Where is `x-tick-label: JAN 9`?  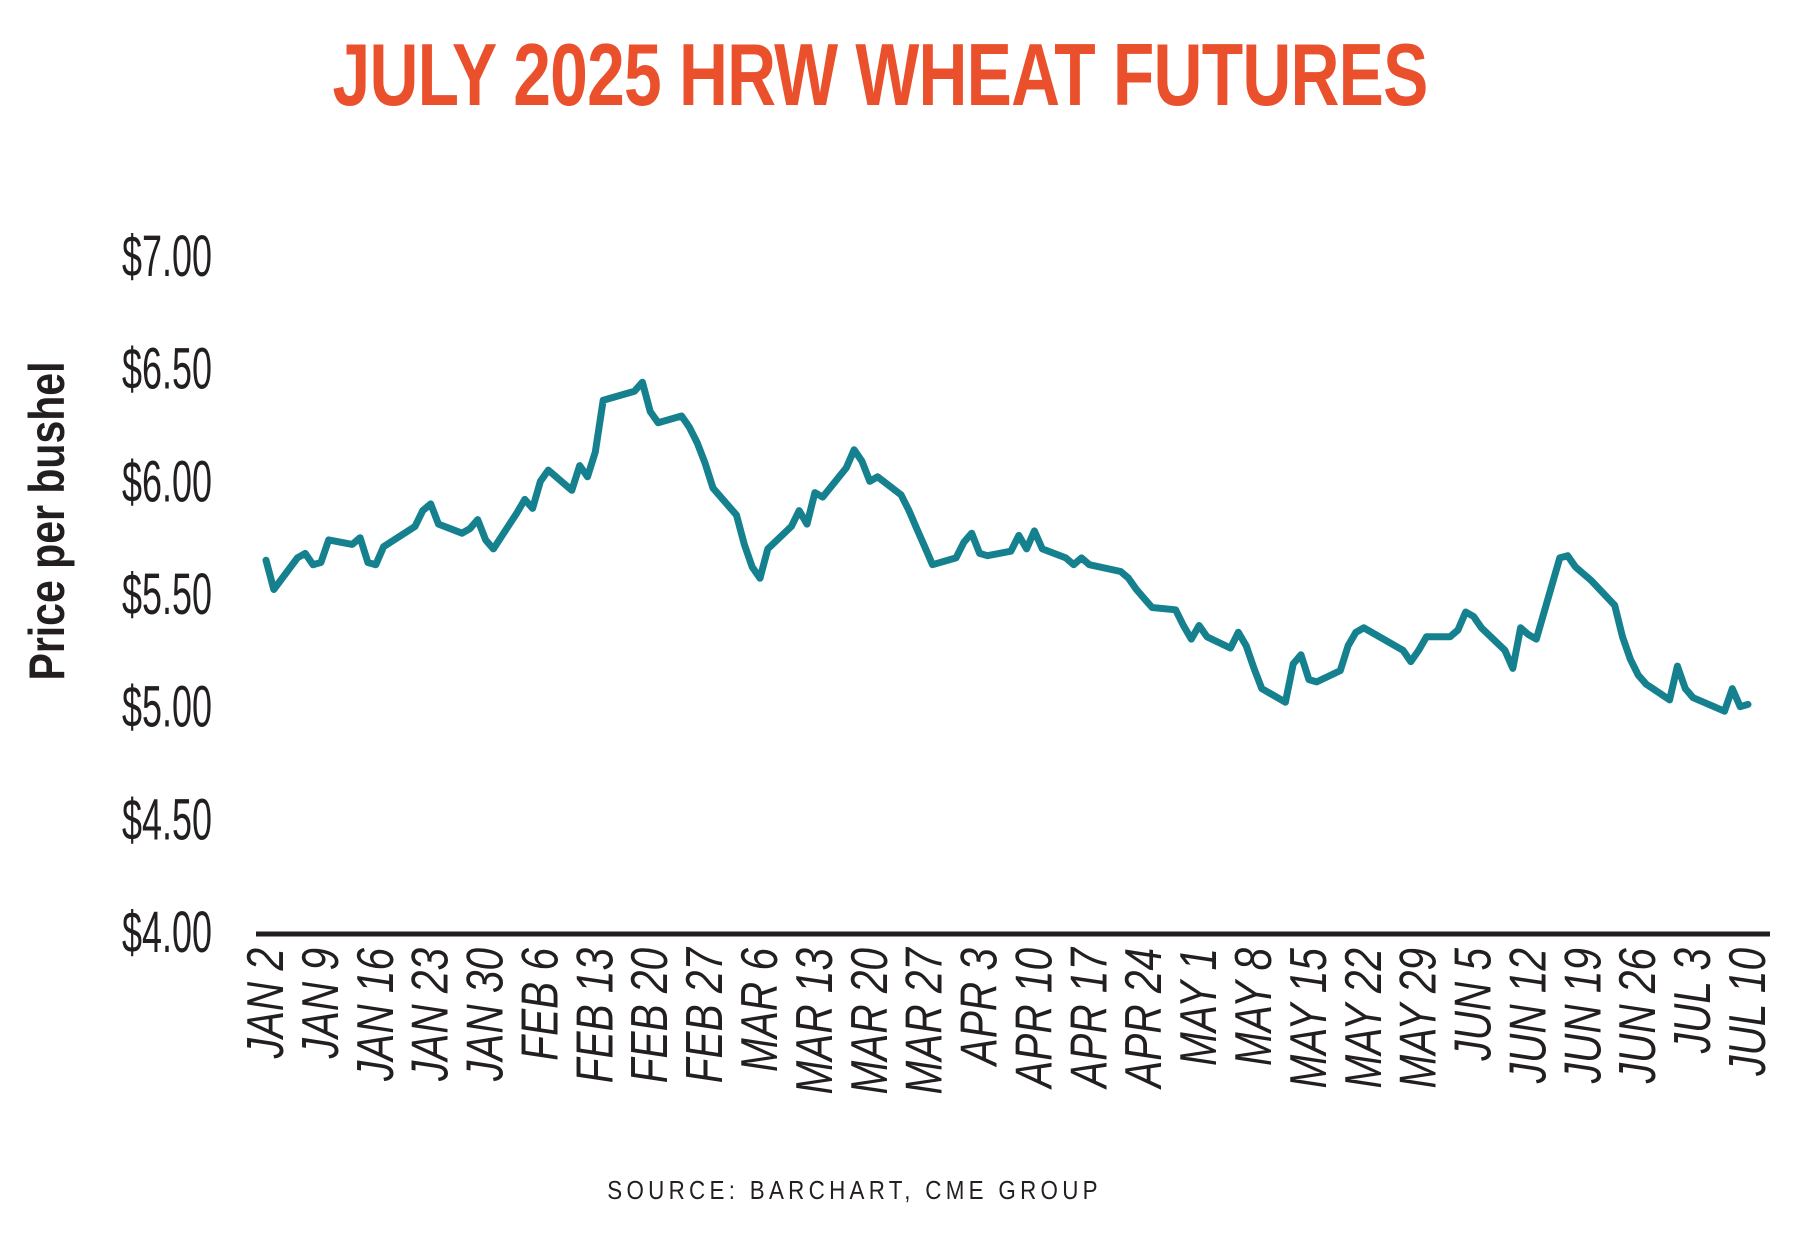 x-tick-label: JAN 9 is located at coordinates (320, 1003).